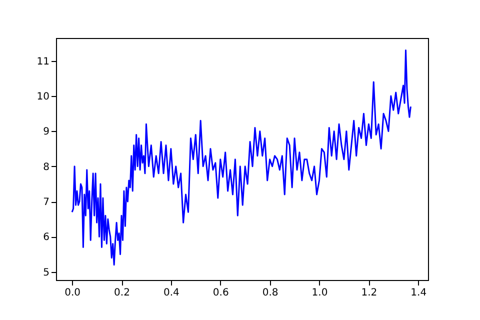 The image size is (480, 320). What do you see at coordinates (418, 293) in the screenshot?
I see `x-tick-label: 1.4` at bounding box center [418, 293].